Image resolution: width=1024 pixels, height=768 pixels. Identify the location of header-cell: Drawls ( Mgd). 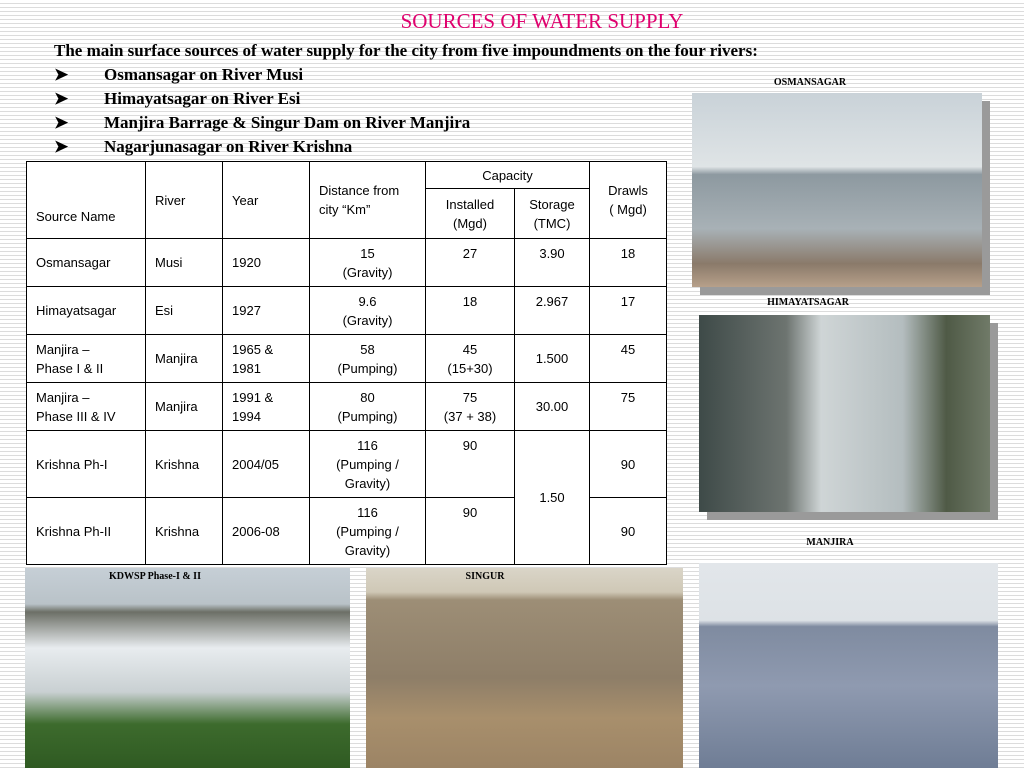
(628, 200).